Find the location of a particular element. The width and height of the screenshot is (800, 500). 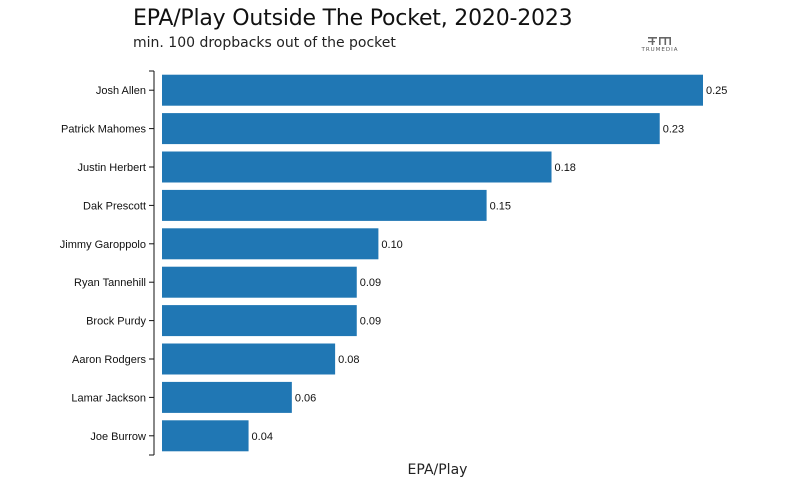

y-tick-label: Justin Herbert is located at coordinates (112, 168).